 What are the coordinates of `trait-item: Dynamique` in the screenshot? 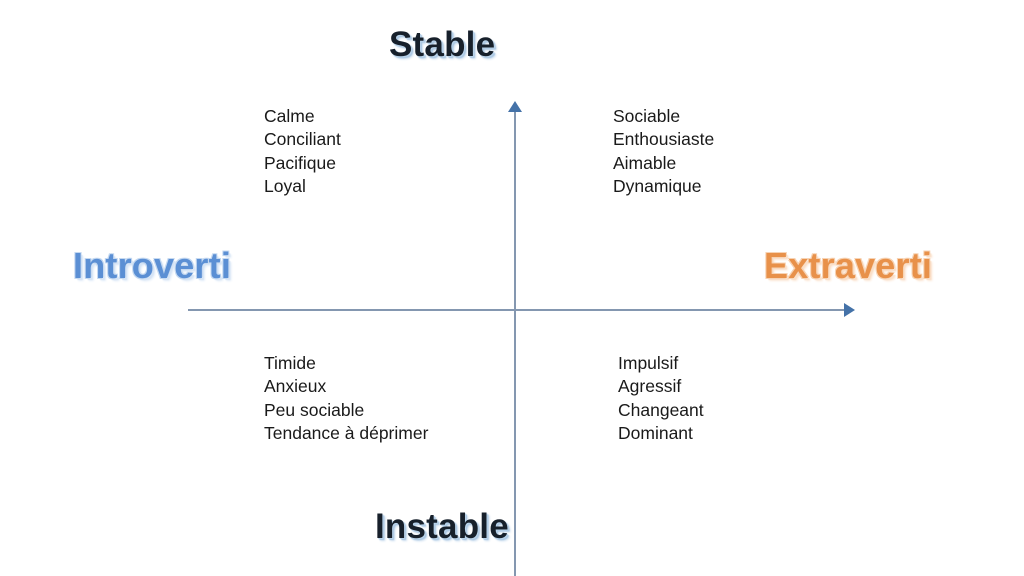 It's located at (657, 185).